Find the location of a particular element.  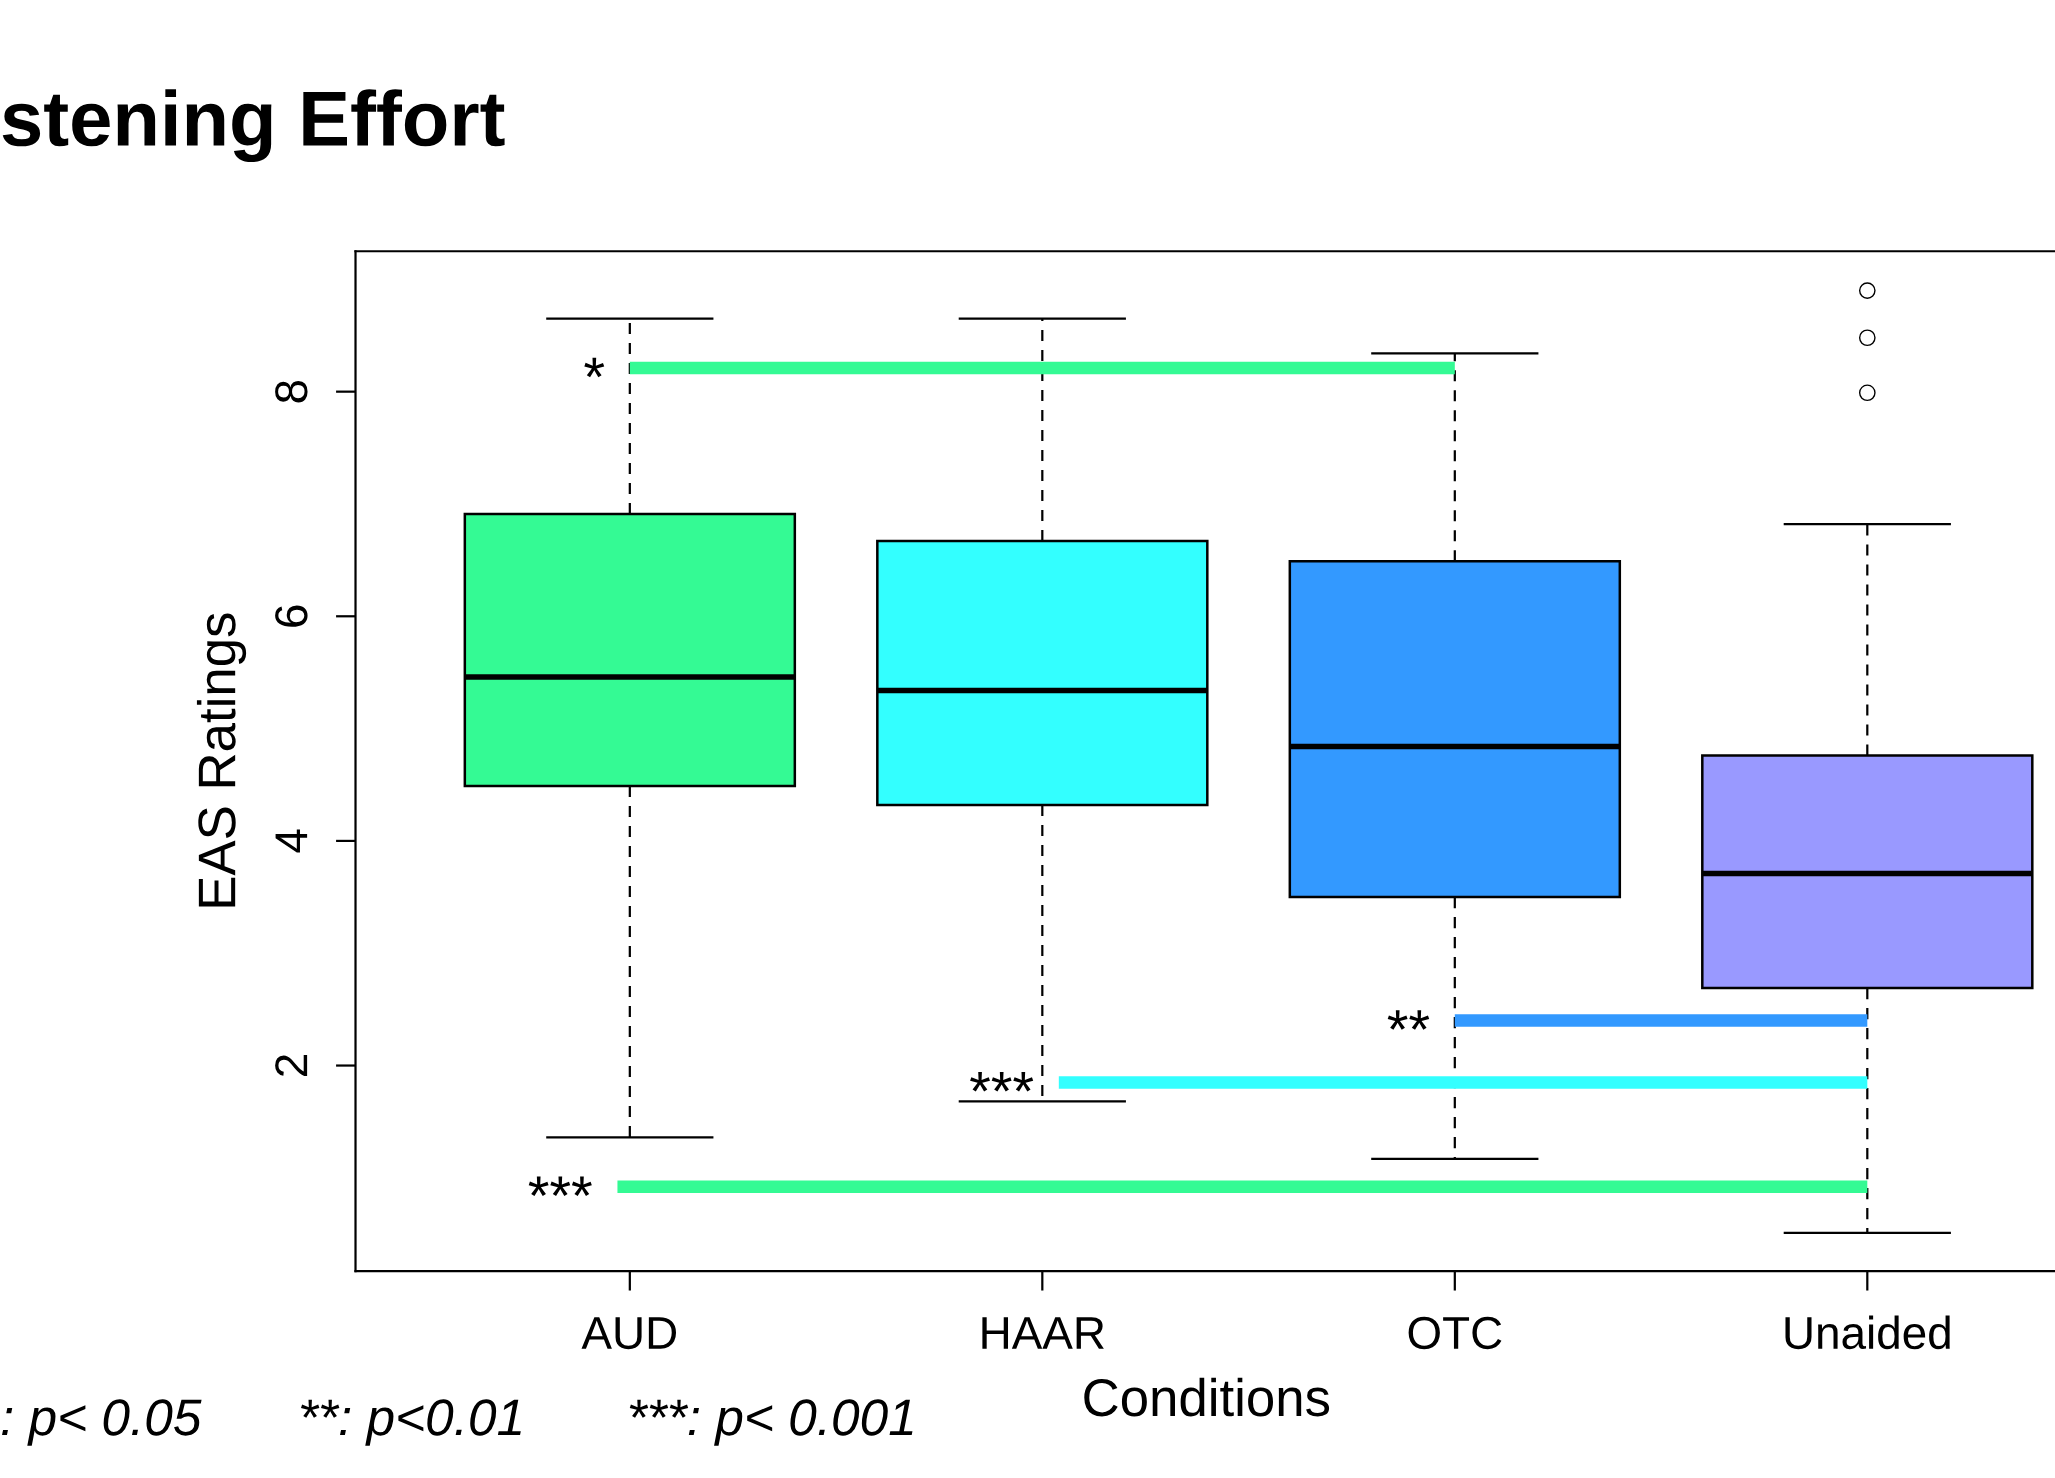

x-tick-label: OTC is located at coordinates (1455, 1333).